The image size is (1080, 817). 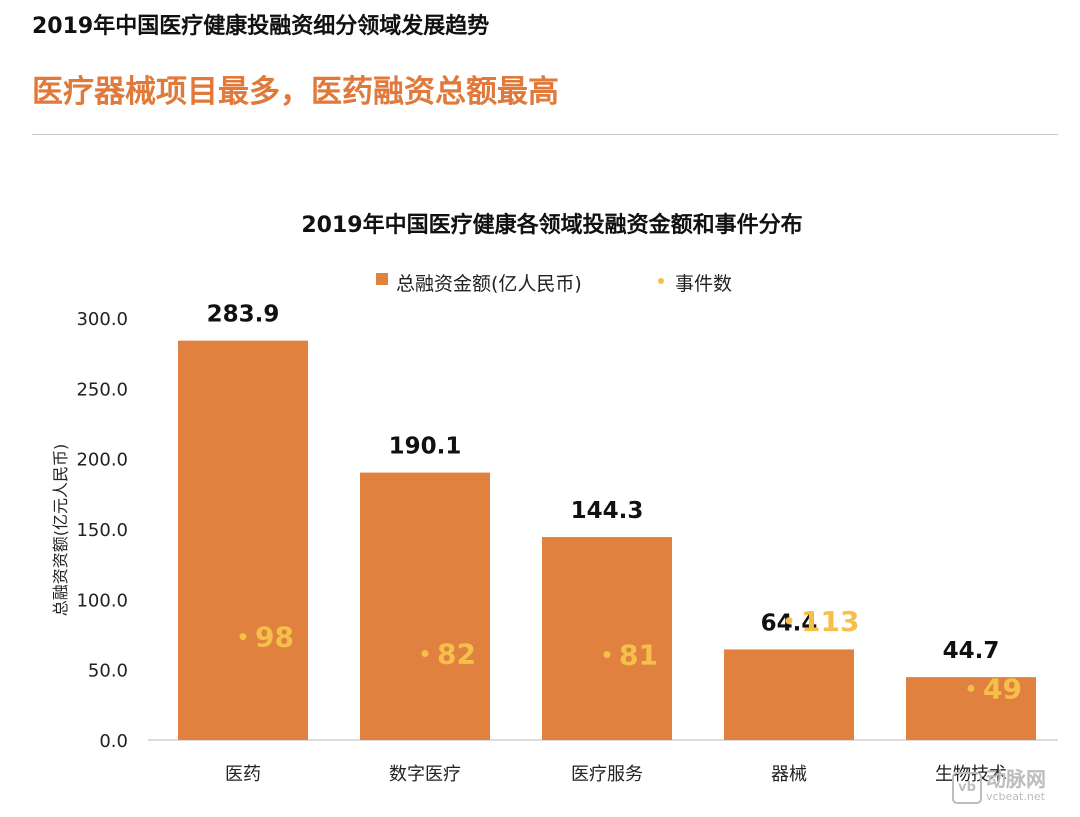 I want to click on page-header: 2019年中国医疗健康投融资细分领域发展趋势 医疗器械项目最多，医药融资总额最高, so click(x=544, y=61).